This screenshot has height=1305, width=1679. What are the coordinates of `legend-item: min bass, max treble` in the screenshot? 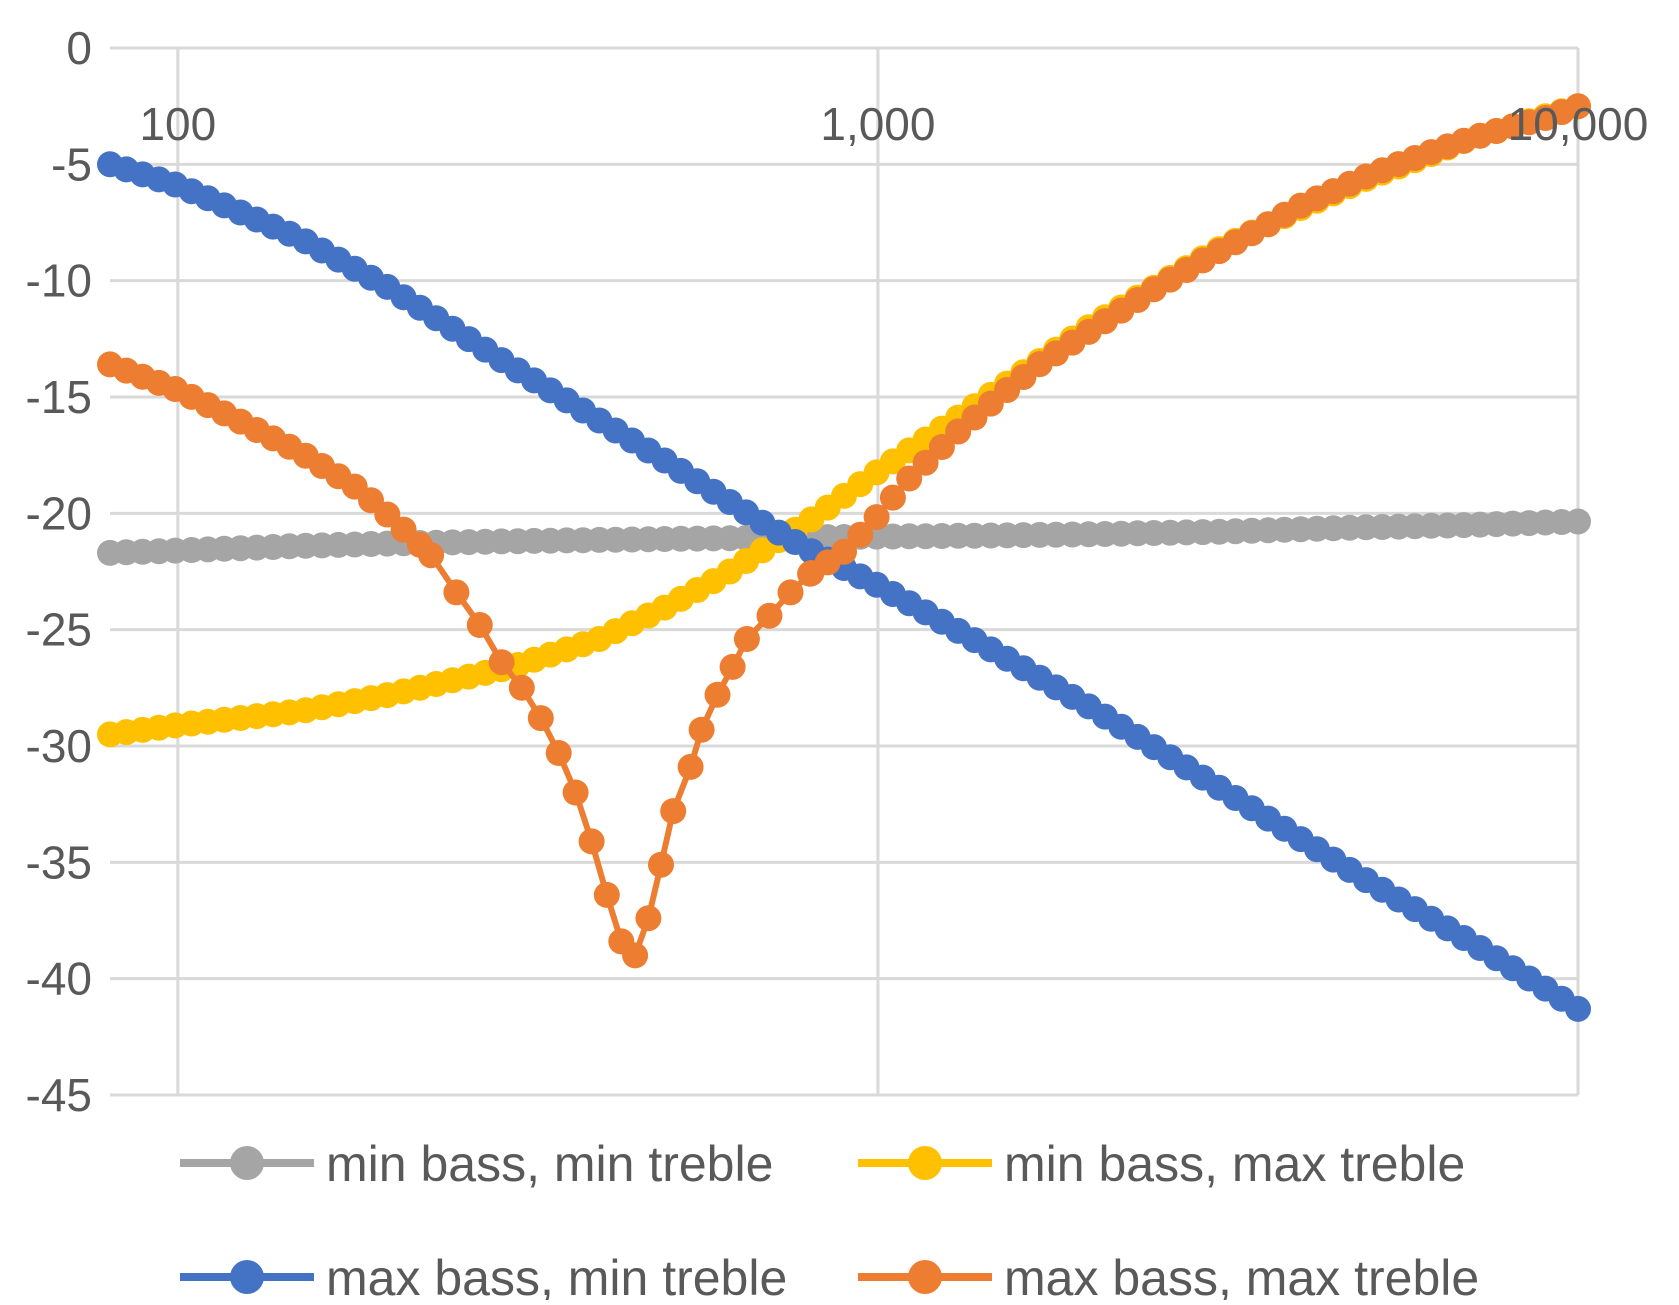 It's located at (1161, 1164).